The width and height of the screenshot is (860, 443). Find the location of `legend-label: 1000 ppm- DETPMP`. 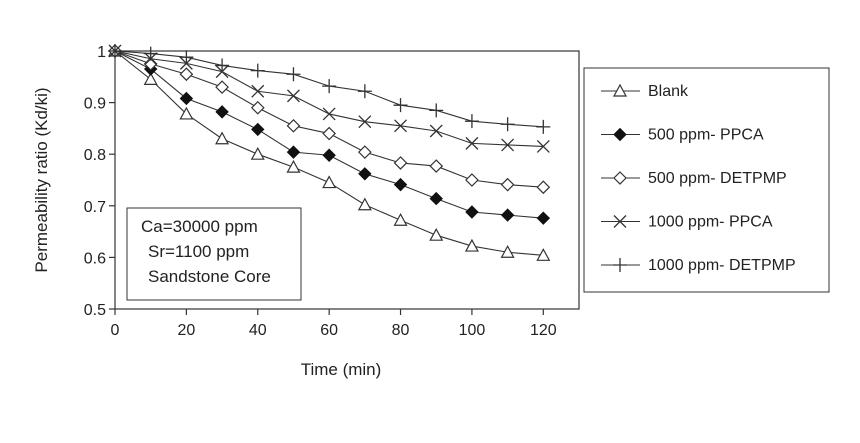

legend-label: 1000 ppm- DETPMP is located at coordinates (722, 265).